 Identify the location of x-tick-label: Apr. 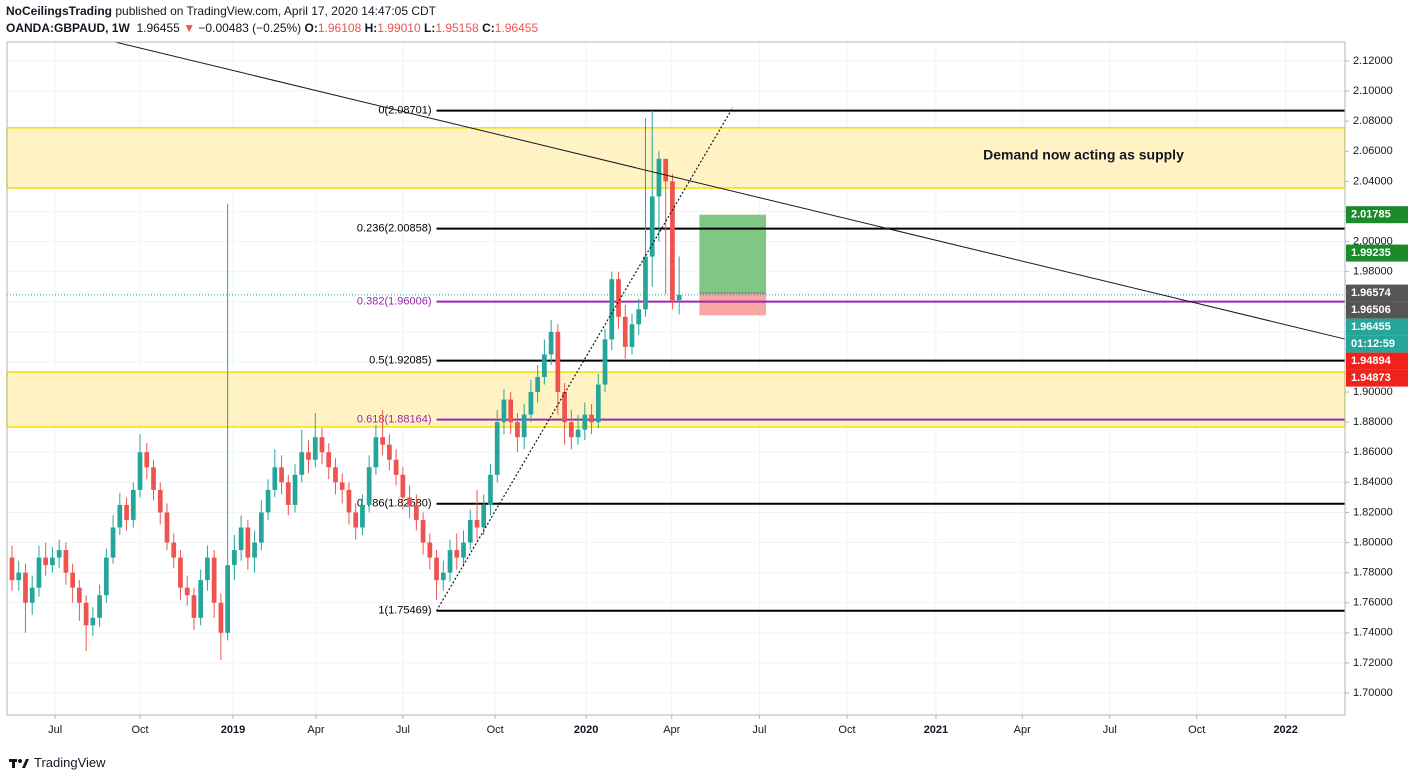
(1022, 730).